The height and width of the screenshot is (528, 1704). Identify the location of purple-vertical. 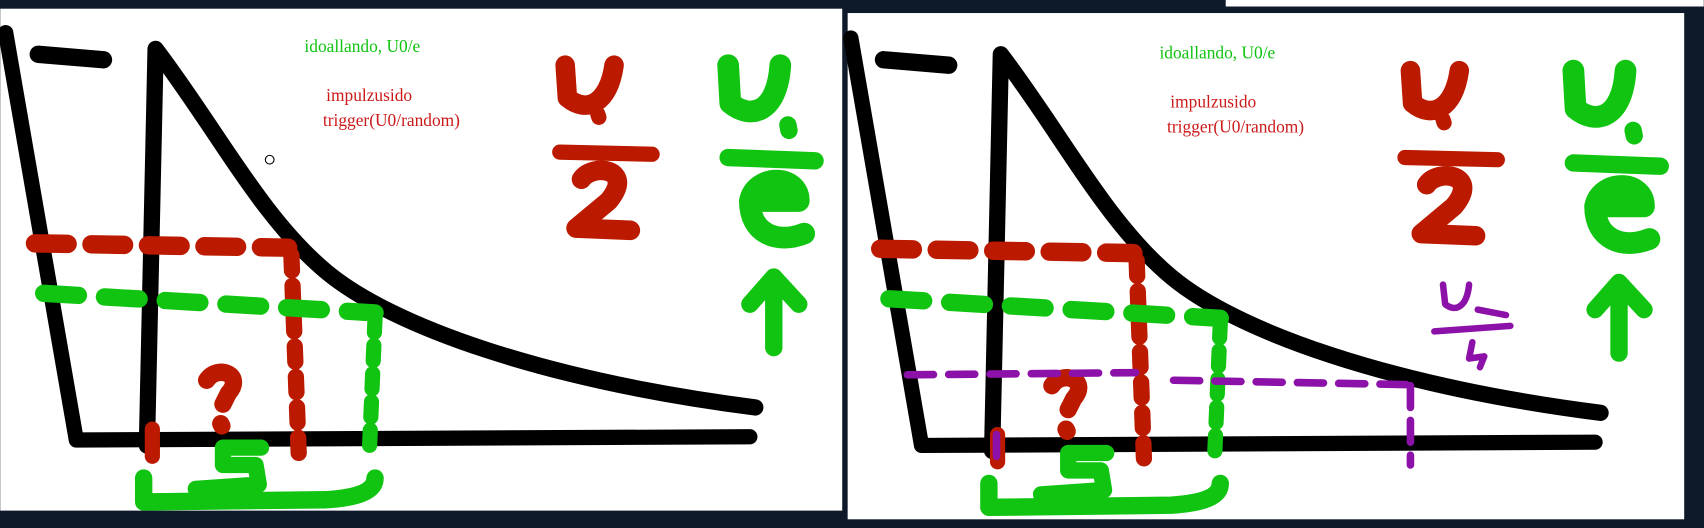
(1203, 425).